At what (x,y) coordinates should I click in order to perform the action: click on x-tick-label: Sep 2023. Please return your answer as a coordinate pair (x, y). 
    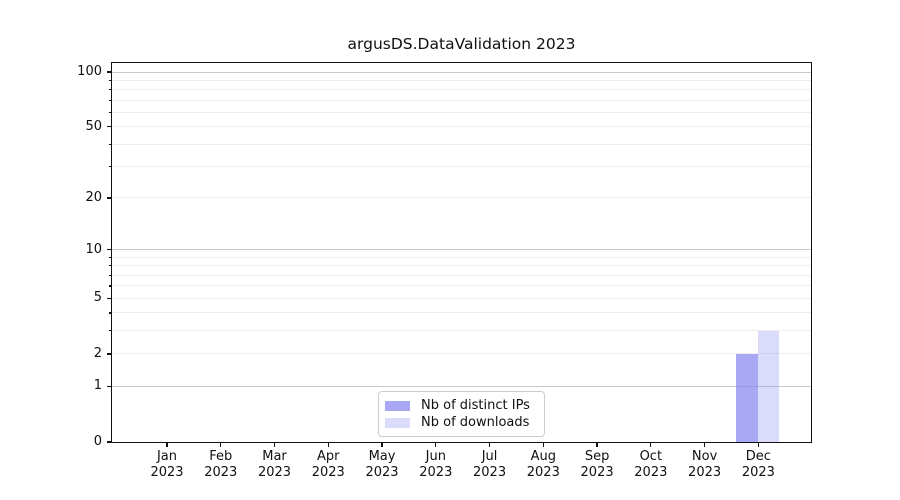
    Looking at the image, I should click on (597, 464).